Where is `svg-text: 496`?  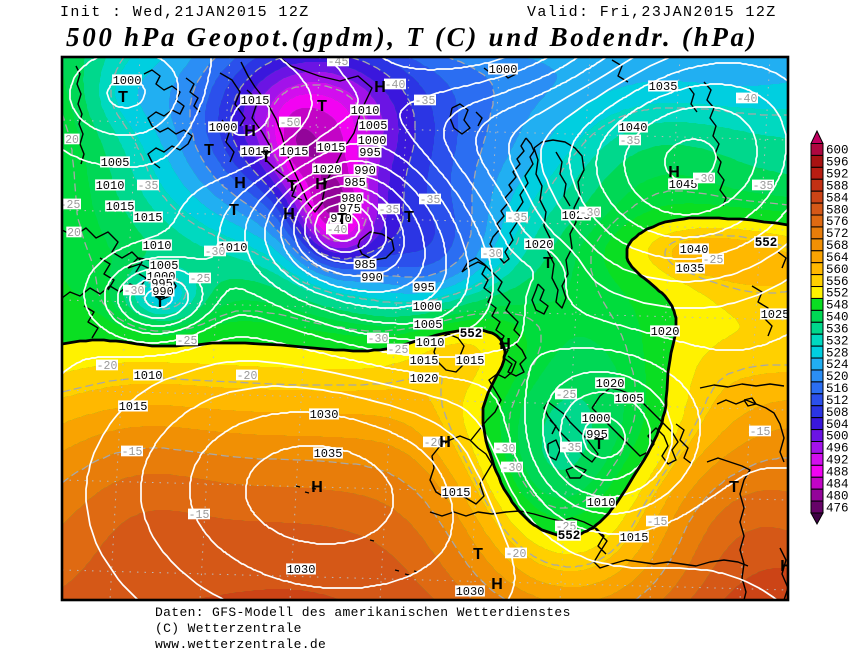 svg-text: 496 is located at coordinates (837, 449).